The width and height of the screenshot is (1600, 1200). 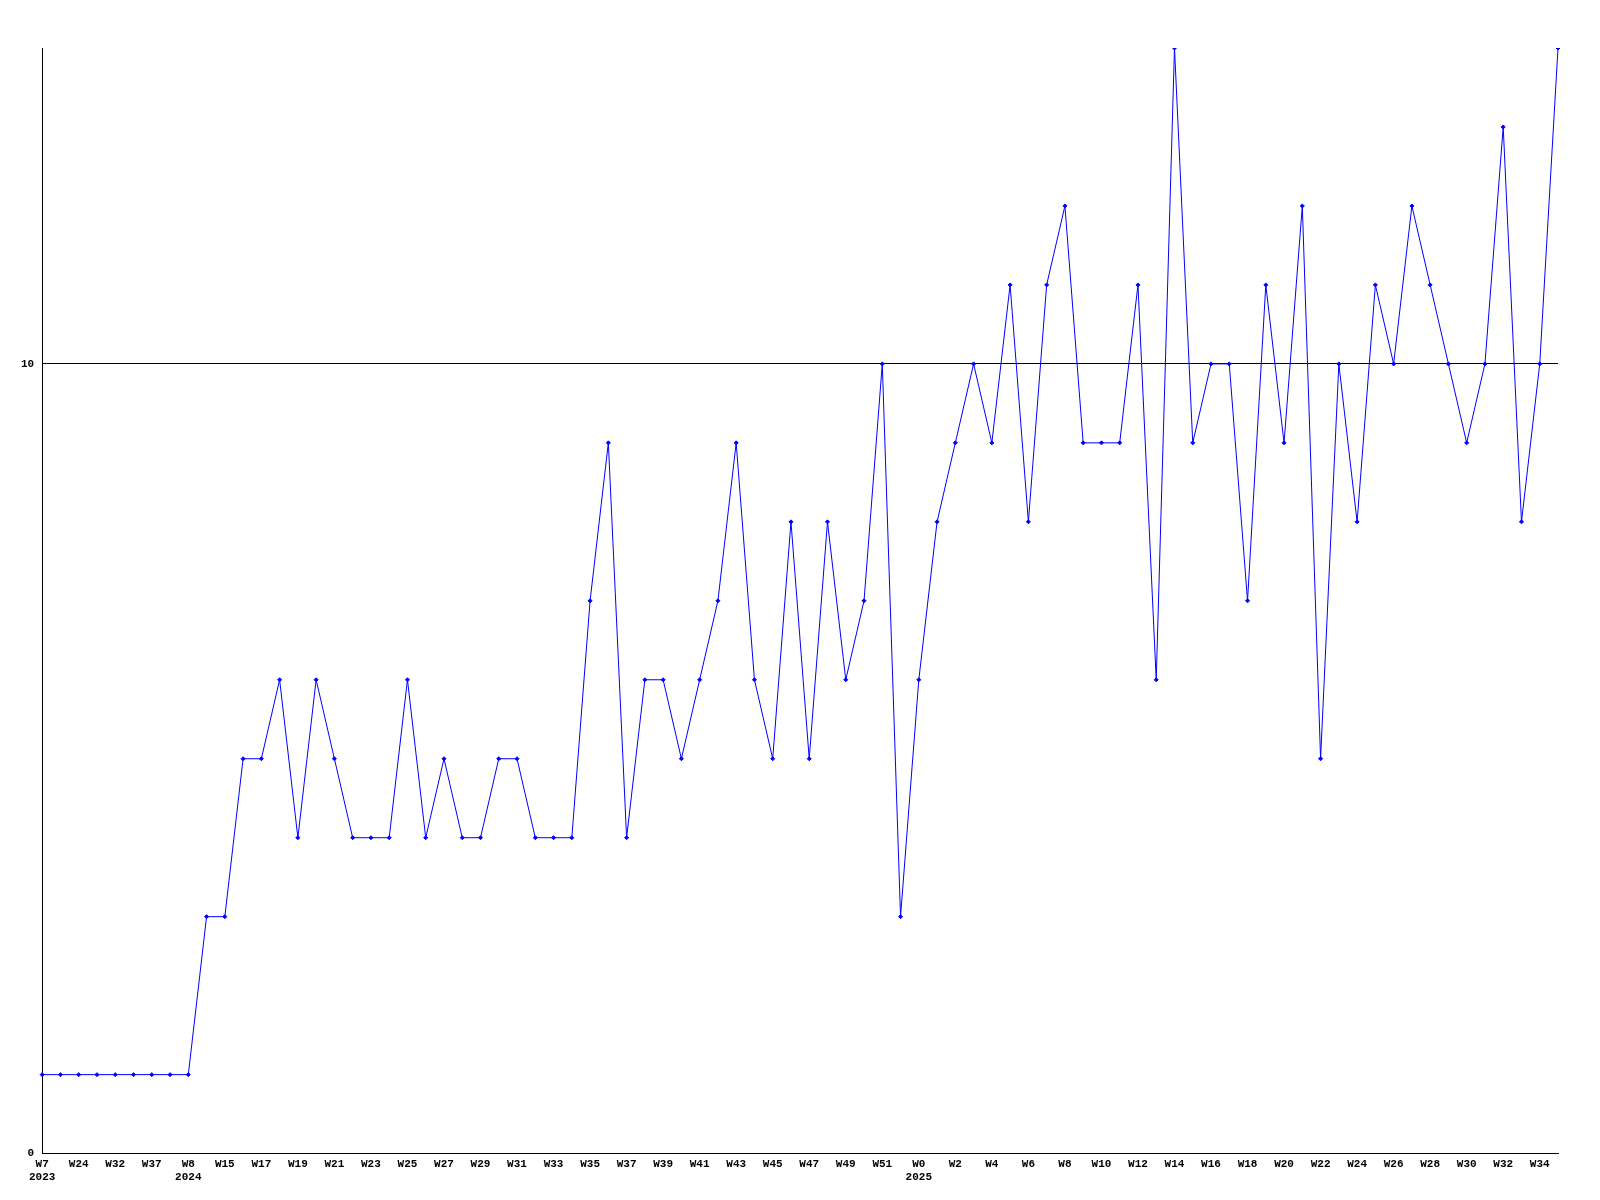 What do you see at coordinates (919, 1170) in the screenshot?
I see `x-tick-label: W0 2025` at bounding box center [919, 1170].